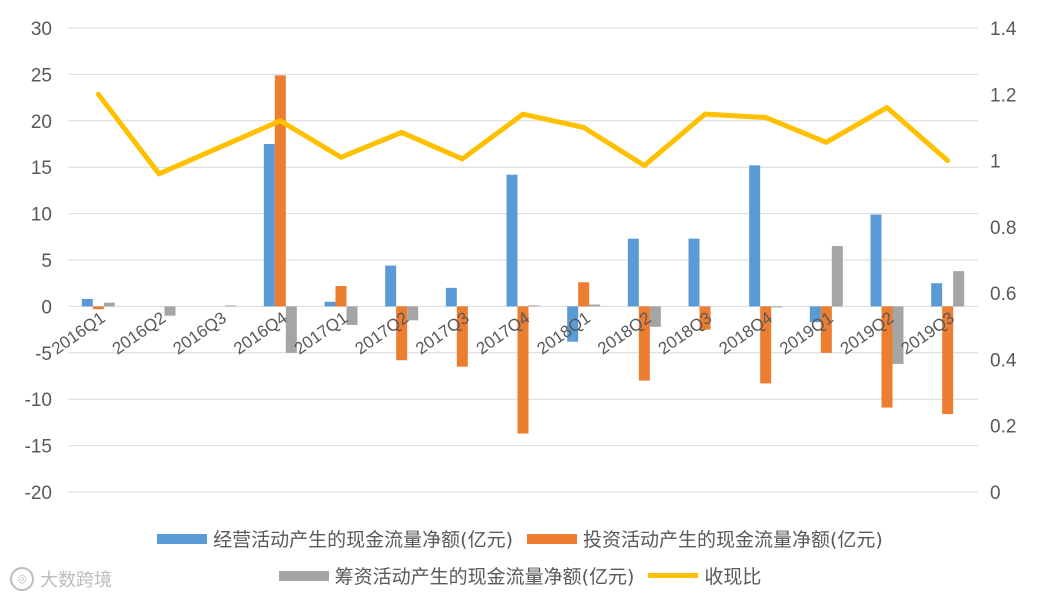 Image resolution: width=1040 pixels, height=597 pixels. Describe the element at coordinates (1003, 228) in the screenshot. I see `right-tick-label: 0.8` at that location.